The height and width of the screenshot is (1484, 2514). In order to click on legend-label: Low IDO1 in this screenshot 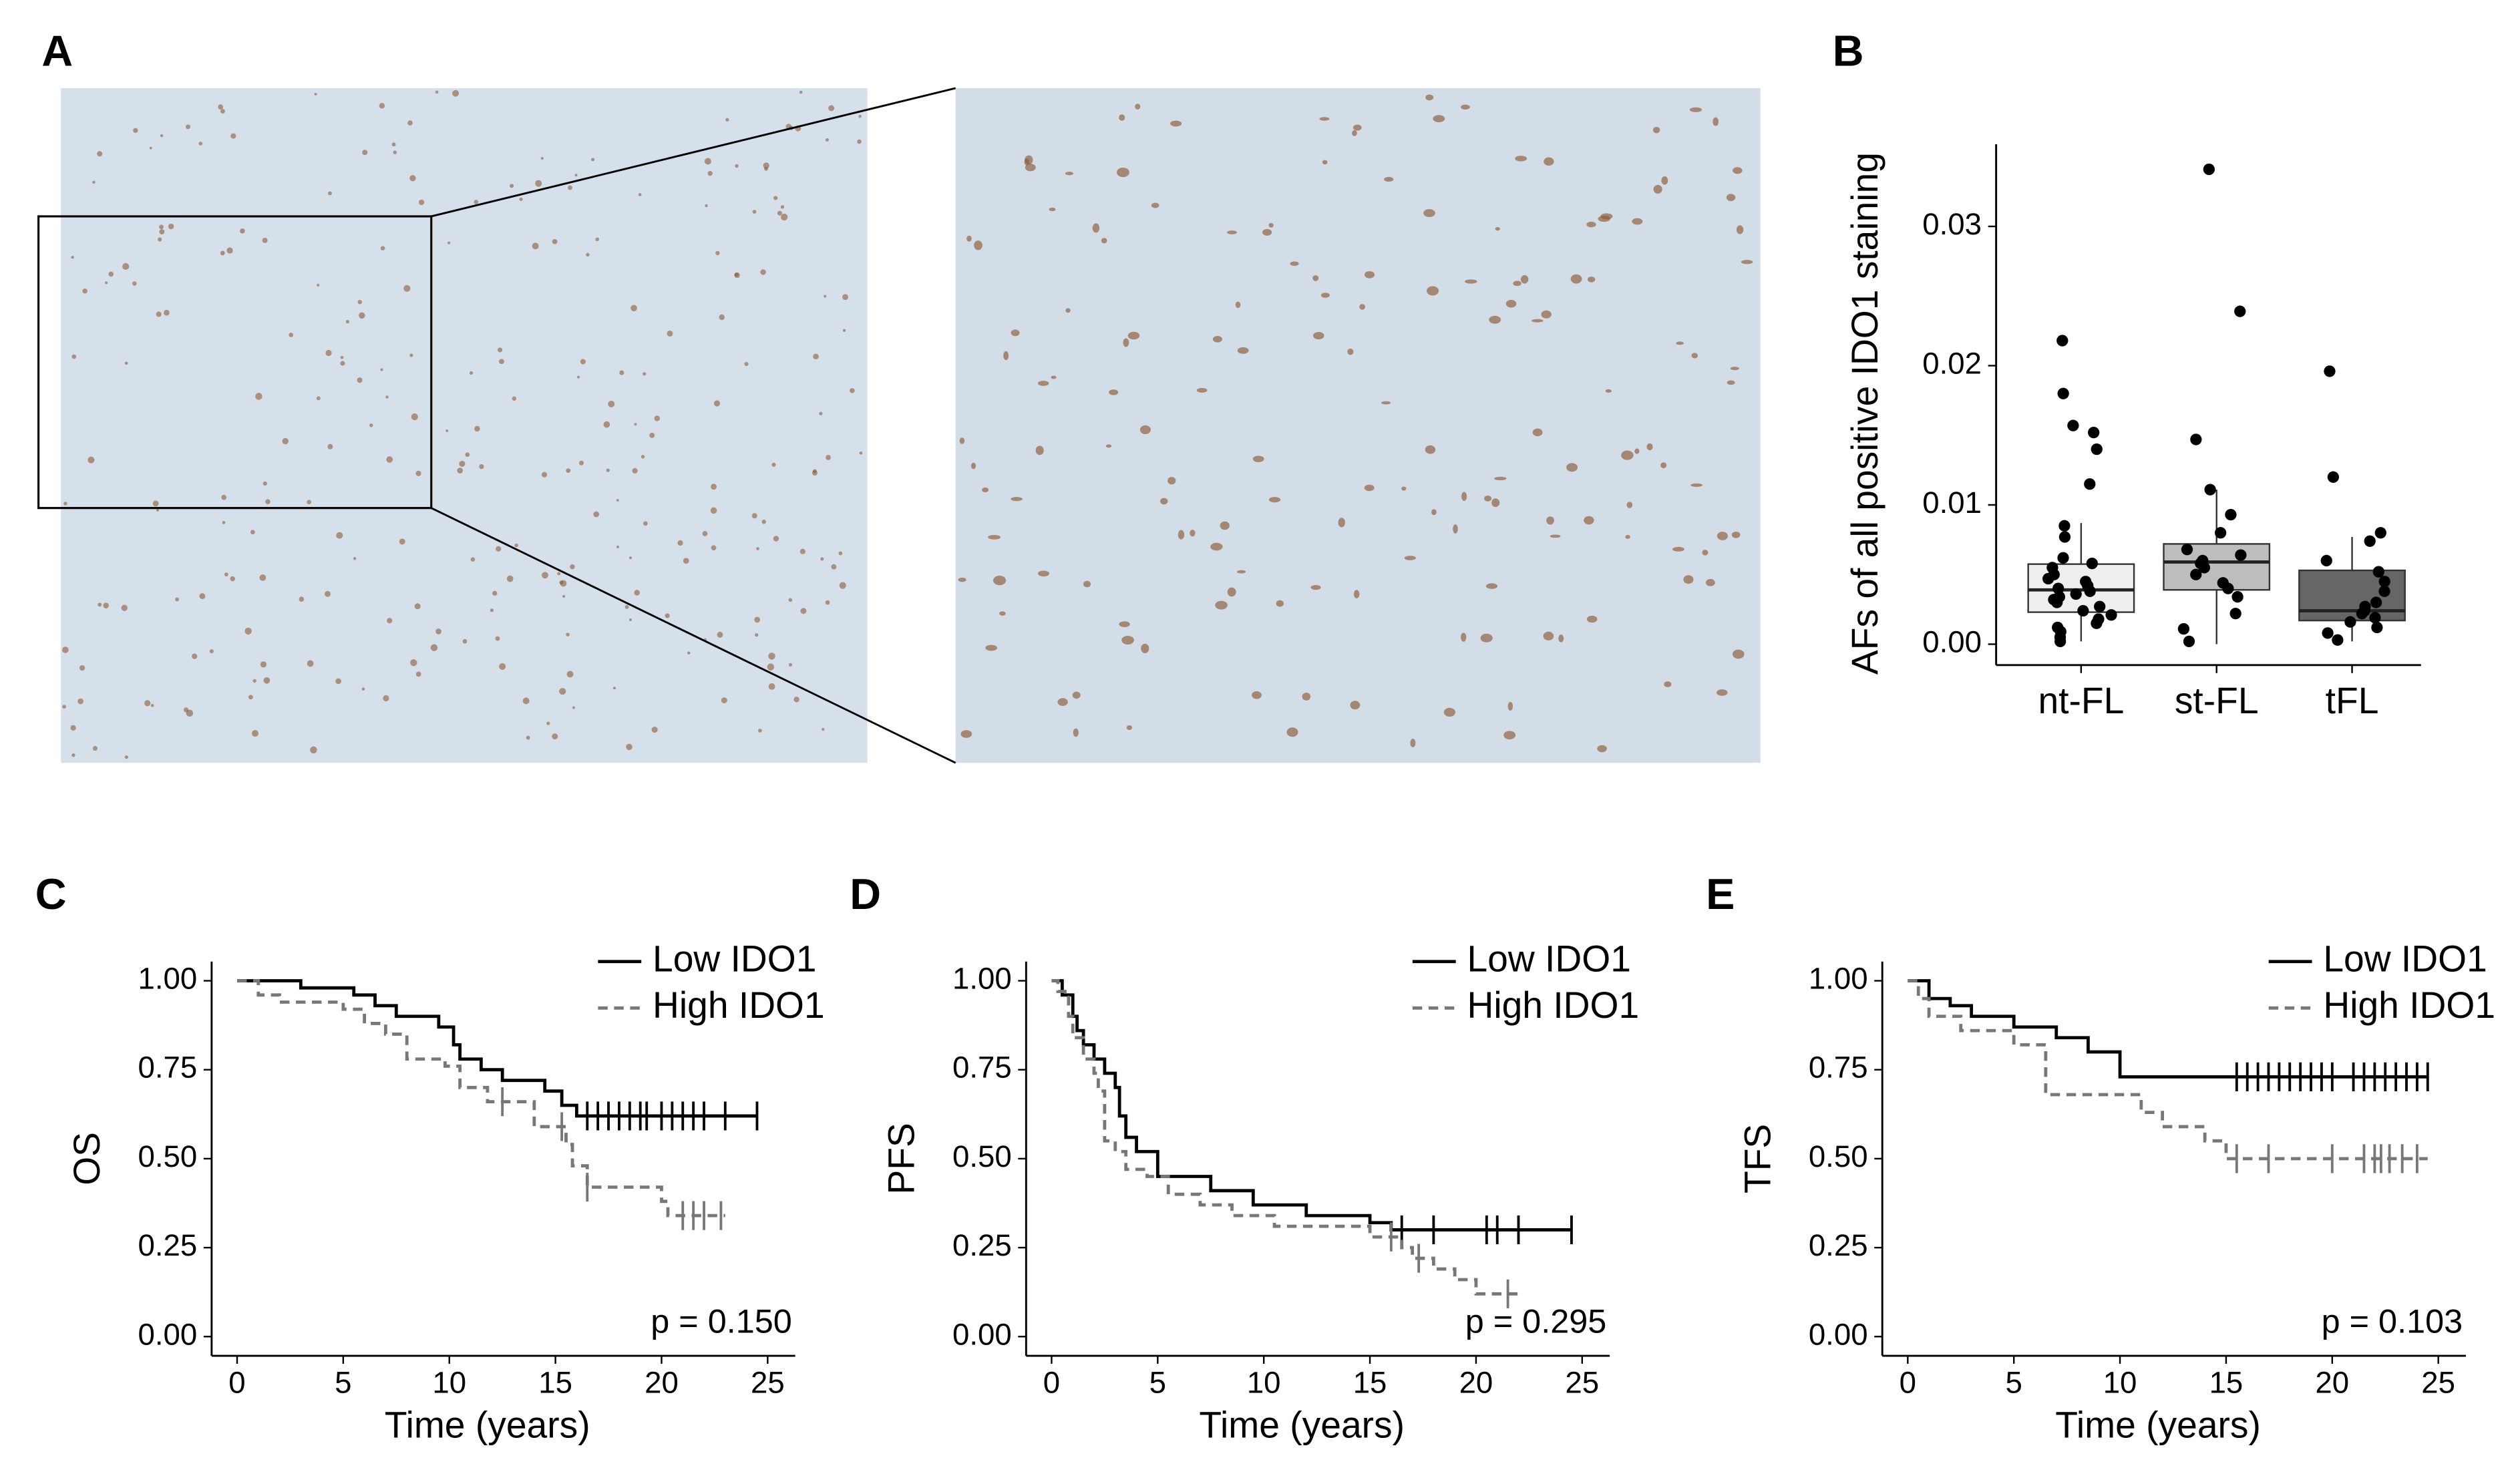, I will do `click(1548, 958)`.